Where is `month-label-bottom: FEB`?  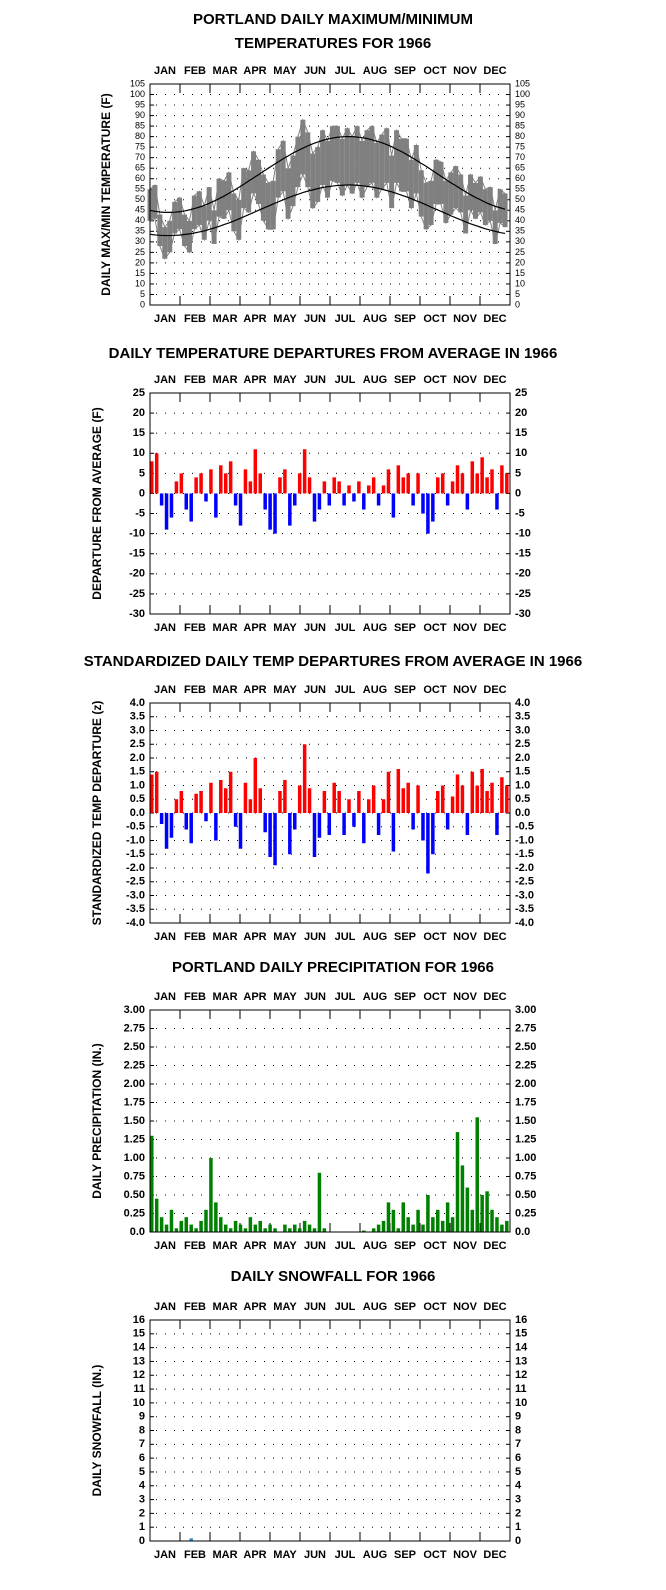 month-label-bottom: FEB is located at coordinates (195, 319).